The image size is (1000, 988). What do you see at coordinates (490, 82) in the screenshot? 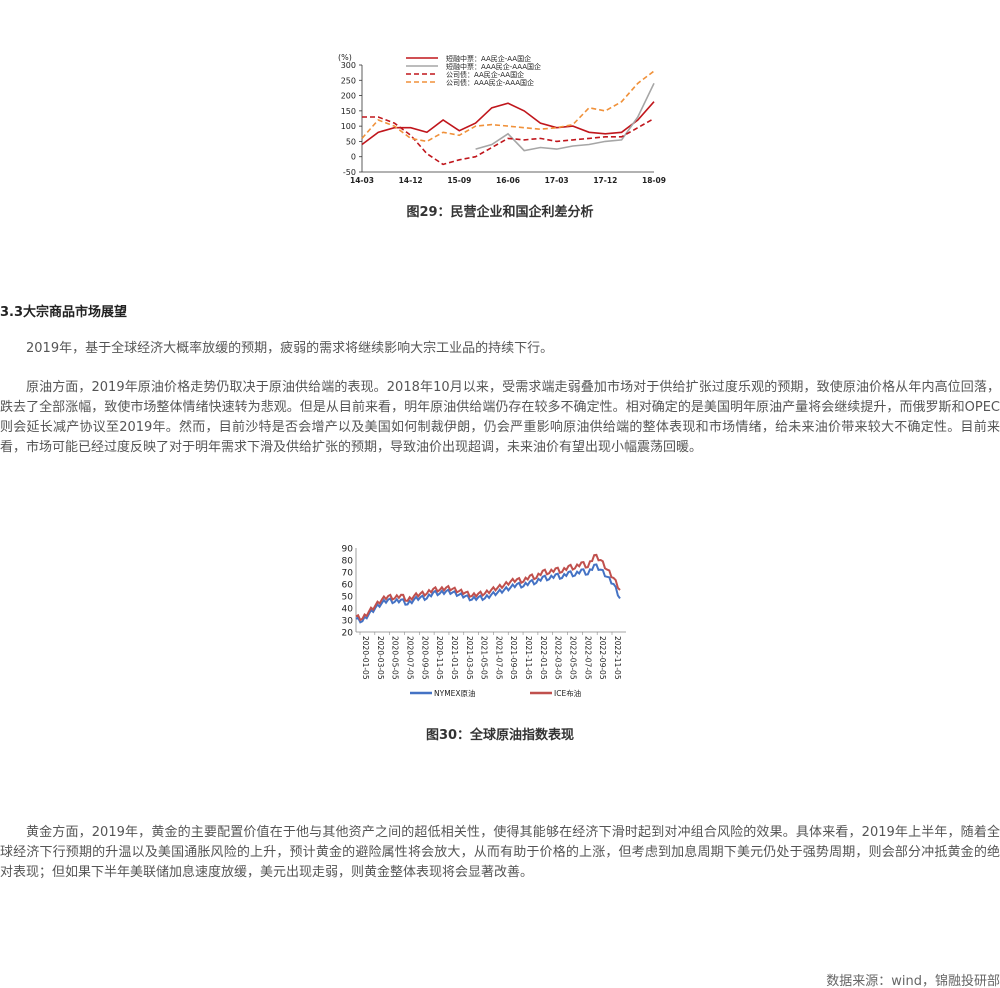
I see `legend-label: 公司债：AAA民企-AAA国企` at bounding box center [490, 82].